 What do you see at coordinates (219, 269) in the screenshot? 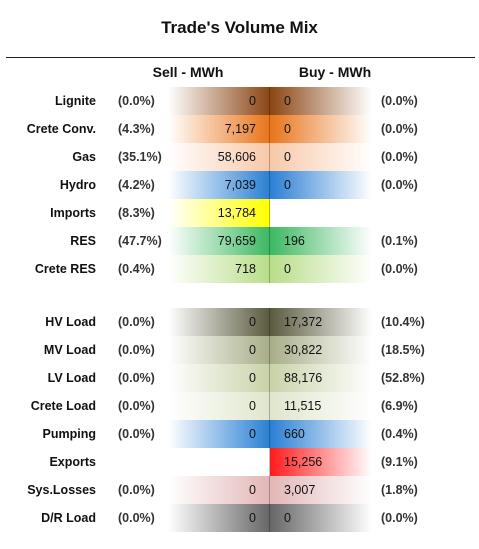
I see `sell-cell: 718` at bounding box center [219, 269].